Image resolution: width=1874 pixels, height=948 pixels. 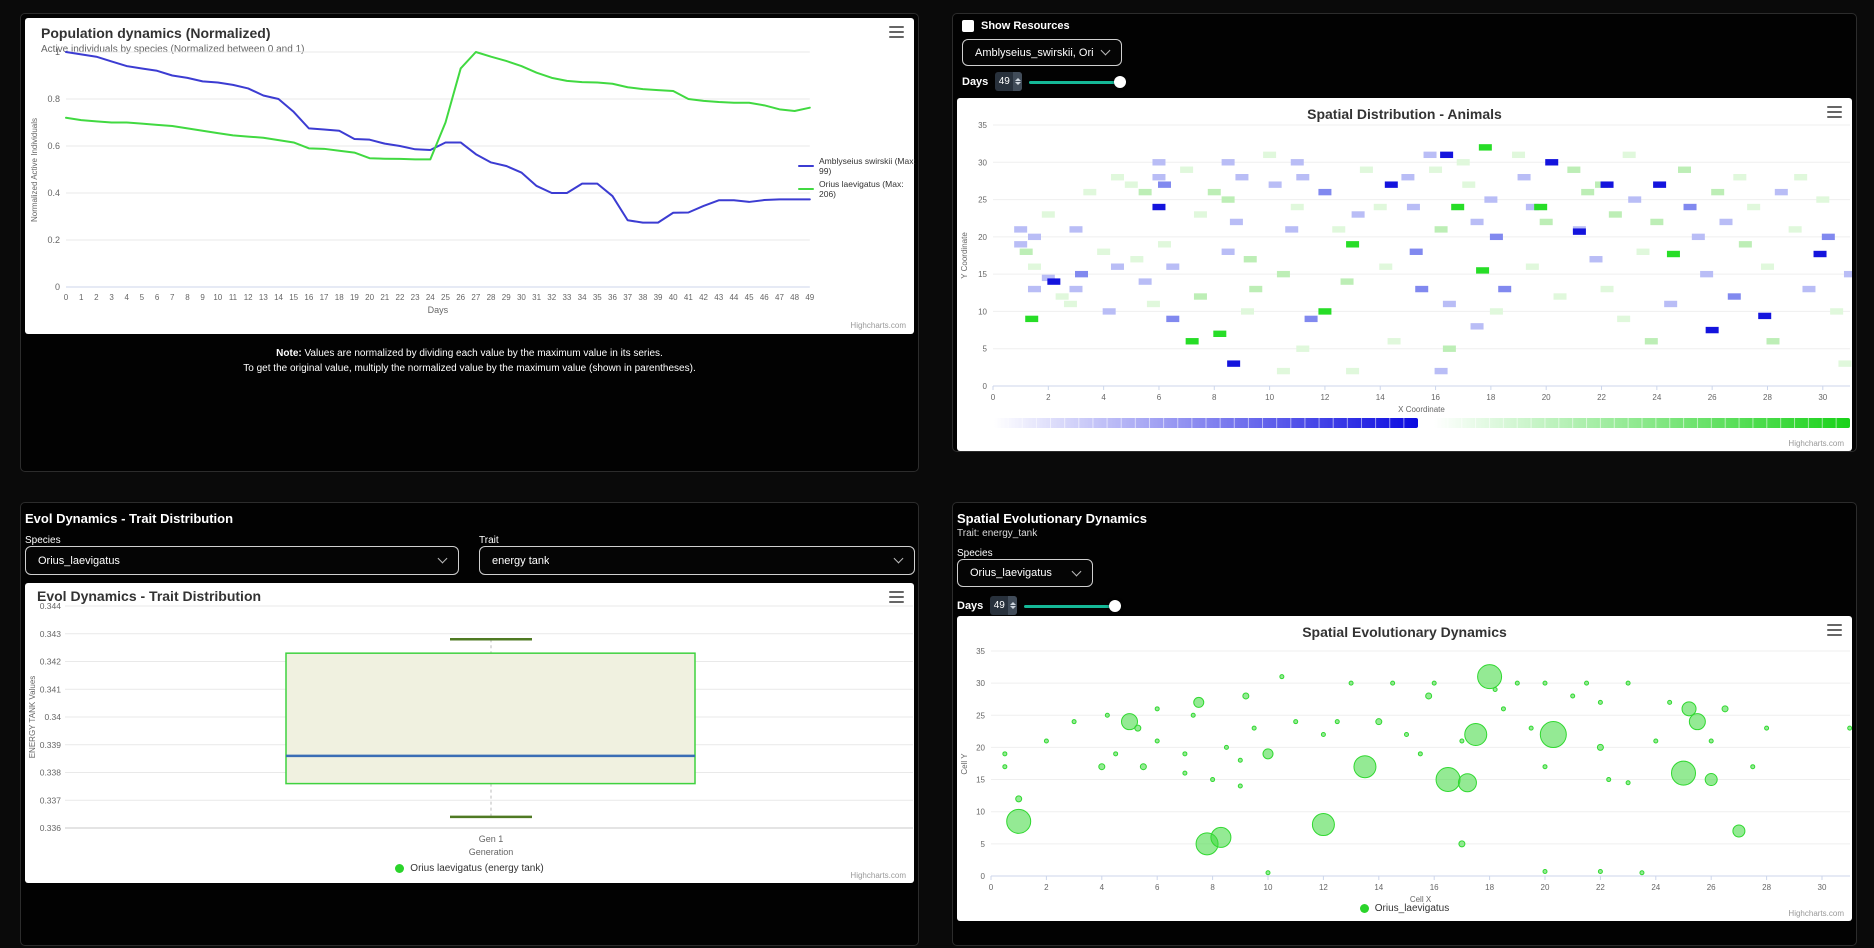 What do you see at coordinates (968, 26) in the screenshot?
I see `show-resources-checkbox` at bounding box center [968, 26].